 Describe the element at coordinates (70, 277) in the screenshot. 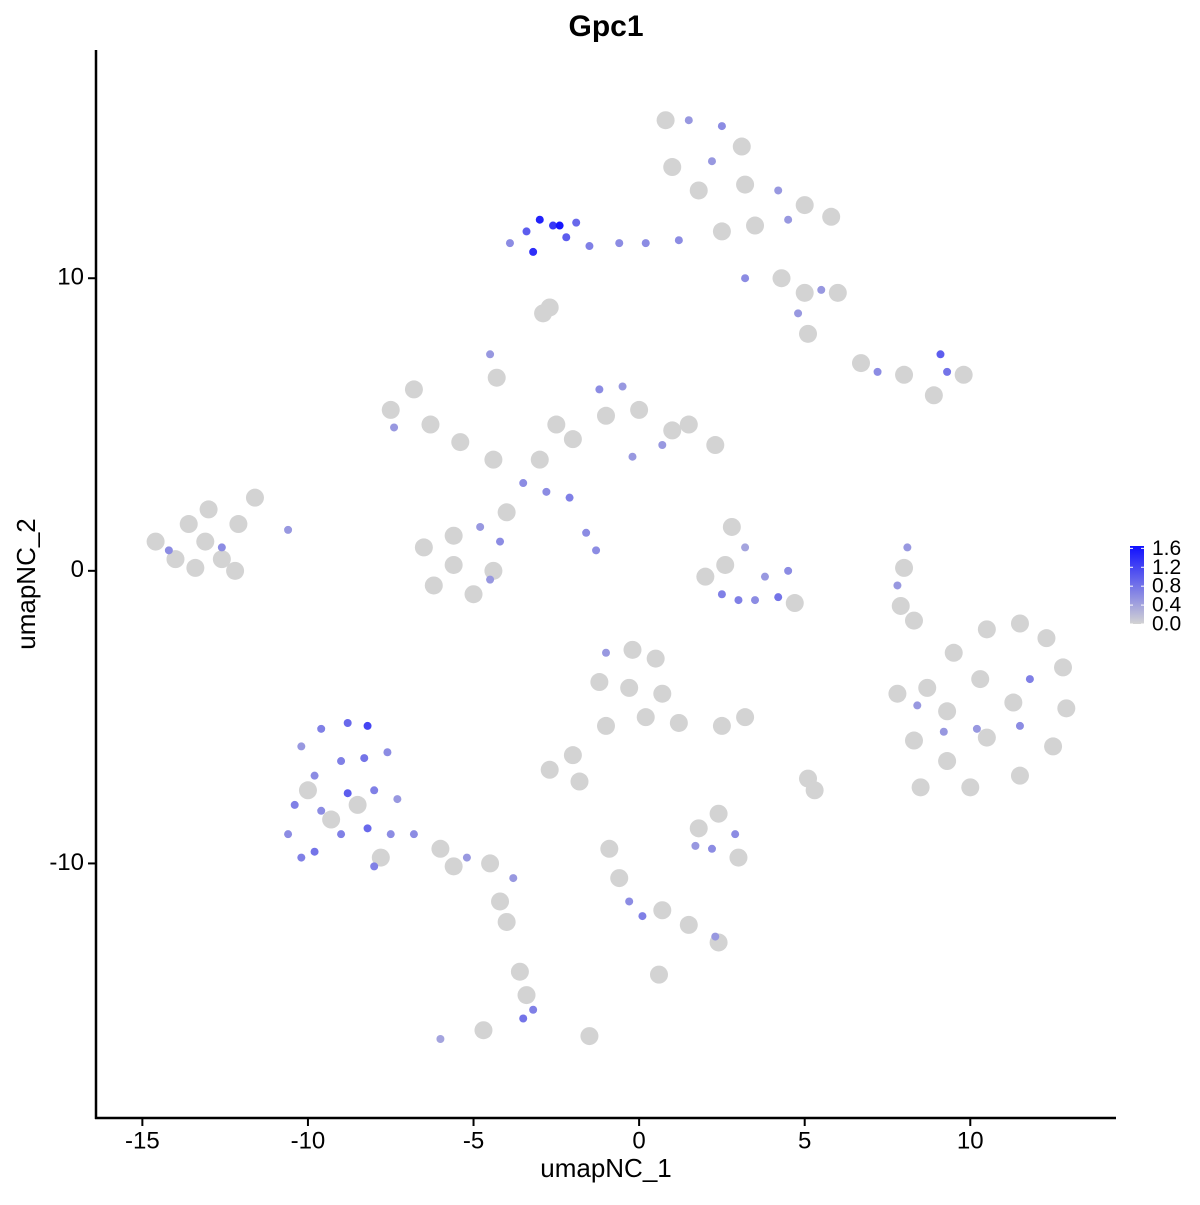

I see `y-tick-label: 10` at that location.